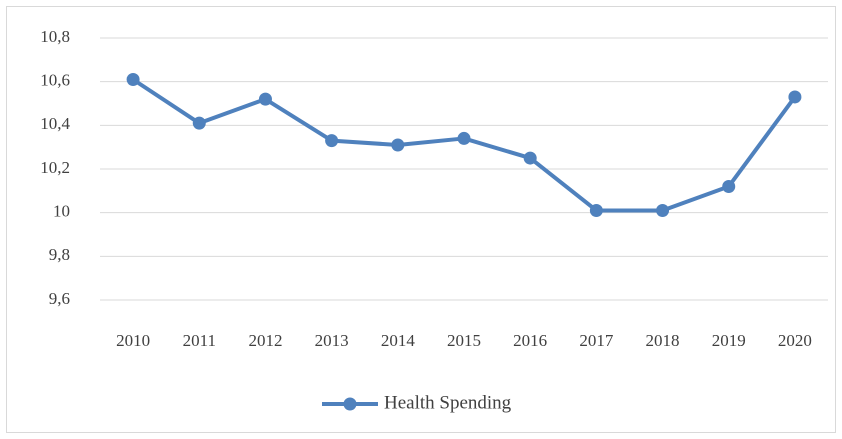 This screenshot has width=842, height=439. What do you see at coordinates (350, 404) in the screenshot?
I see `legend-marker` at bounding box center [350, 404].